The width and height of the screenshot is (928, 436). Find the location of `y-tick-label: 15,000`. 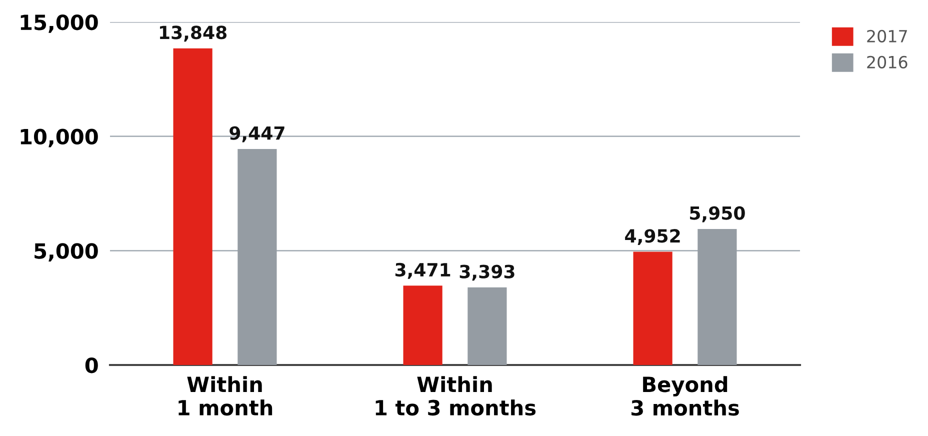

y-tick-label: 15,000 is located at coordinates (59, 23).